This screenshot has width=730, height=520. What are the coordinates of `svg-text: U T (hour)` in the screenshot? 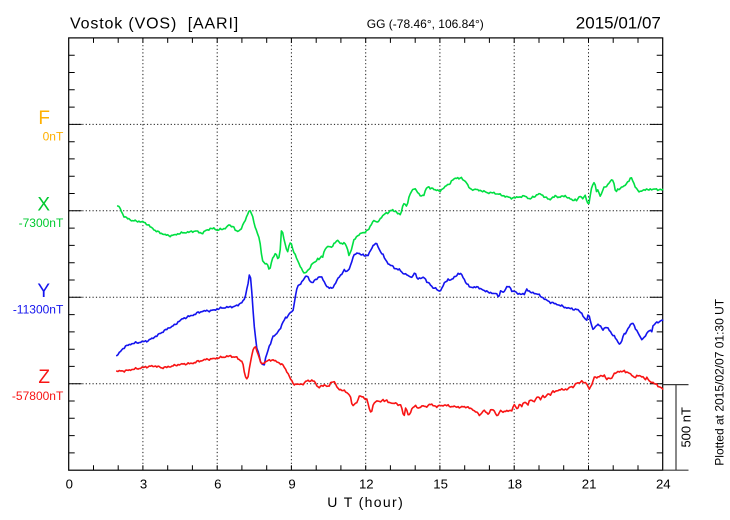 It's located at (365, 502).